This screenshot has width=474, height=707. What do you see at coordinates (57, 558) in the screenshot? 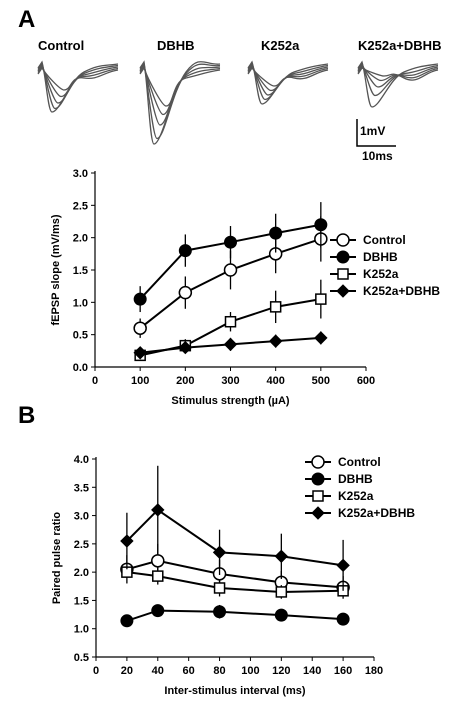
I see `y-axis-title: Paired pulse ratio` at bounding box center [57, 558].